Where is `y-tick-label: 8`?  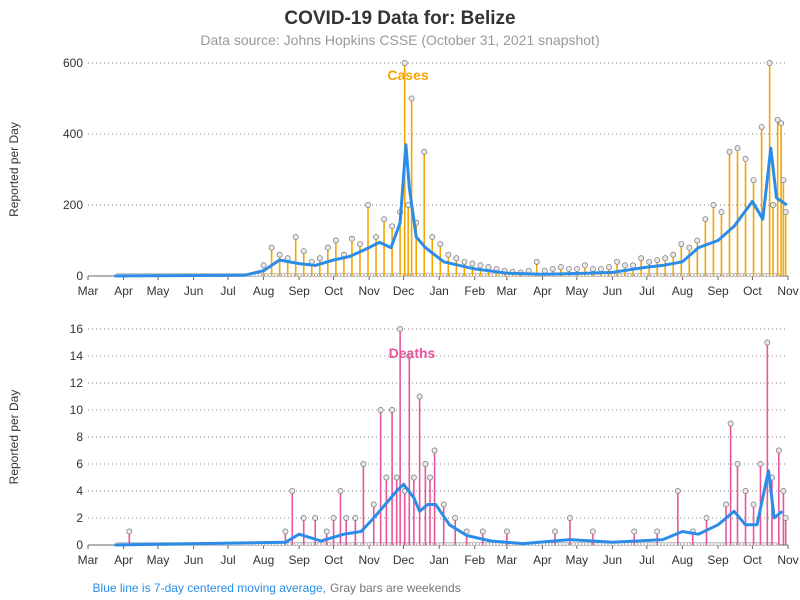 y-tick-label: 8 is located at coordinates (79, 437).